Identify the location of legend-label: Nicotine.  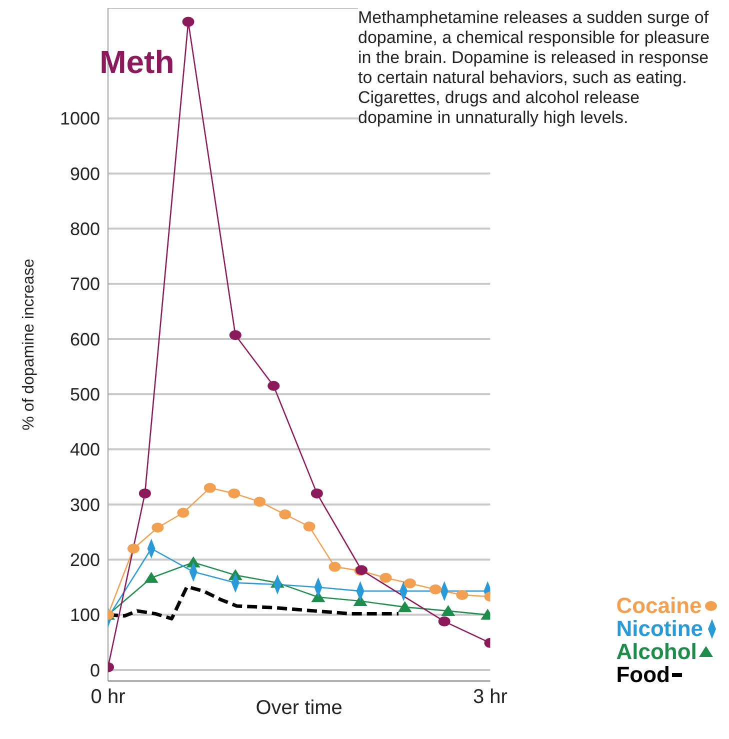
(659, 628).